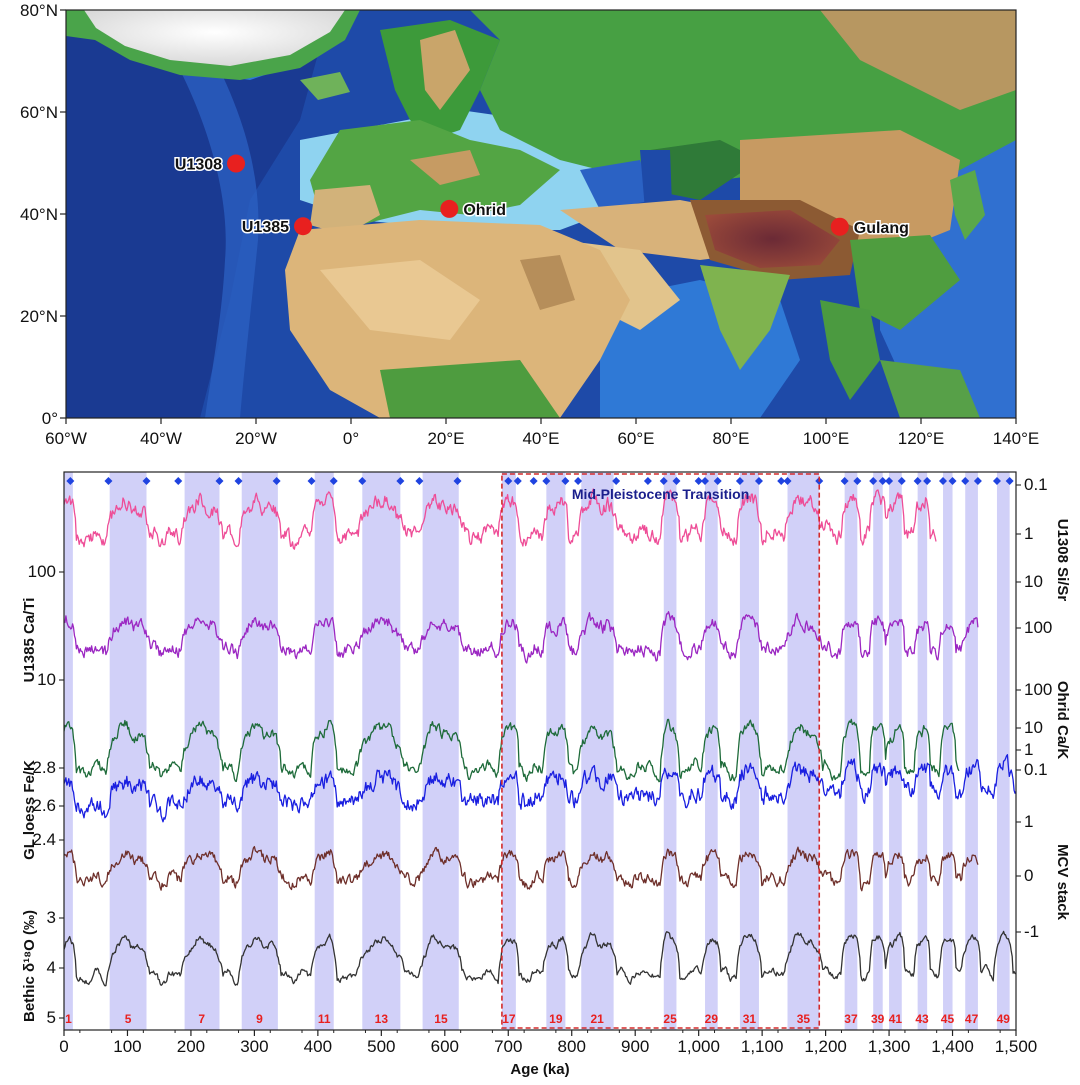  What do you see at coordinates (541, 196) in the screenshot?
I see `map-sites: U1308 U1385 Ohrid Gulang` at bounding box center [541, 196].